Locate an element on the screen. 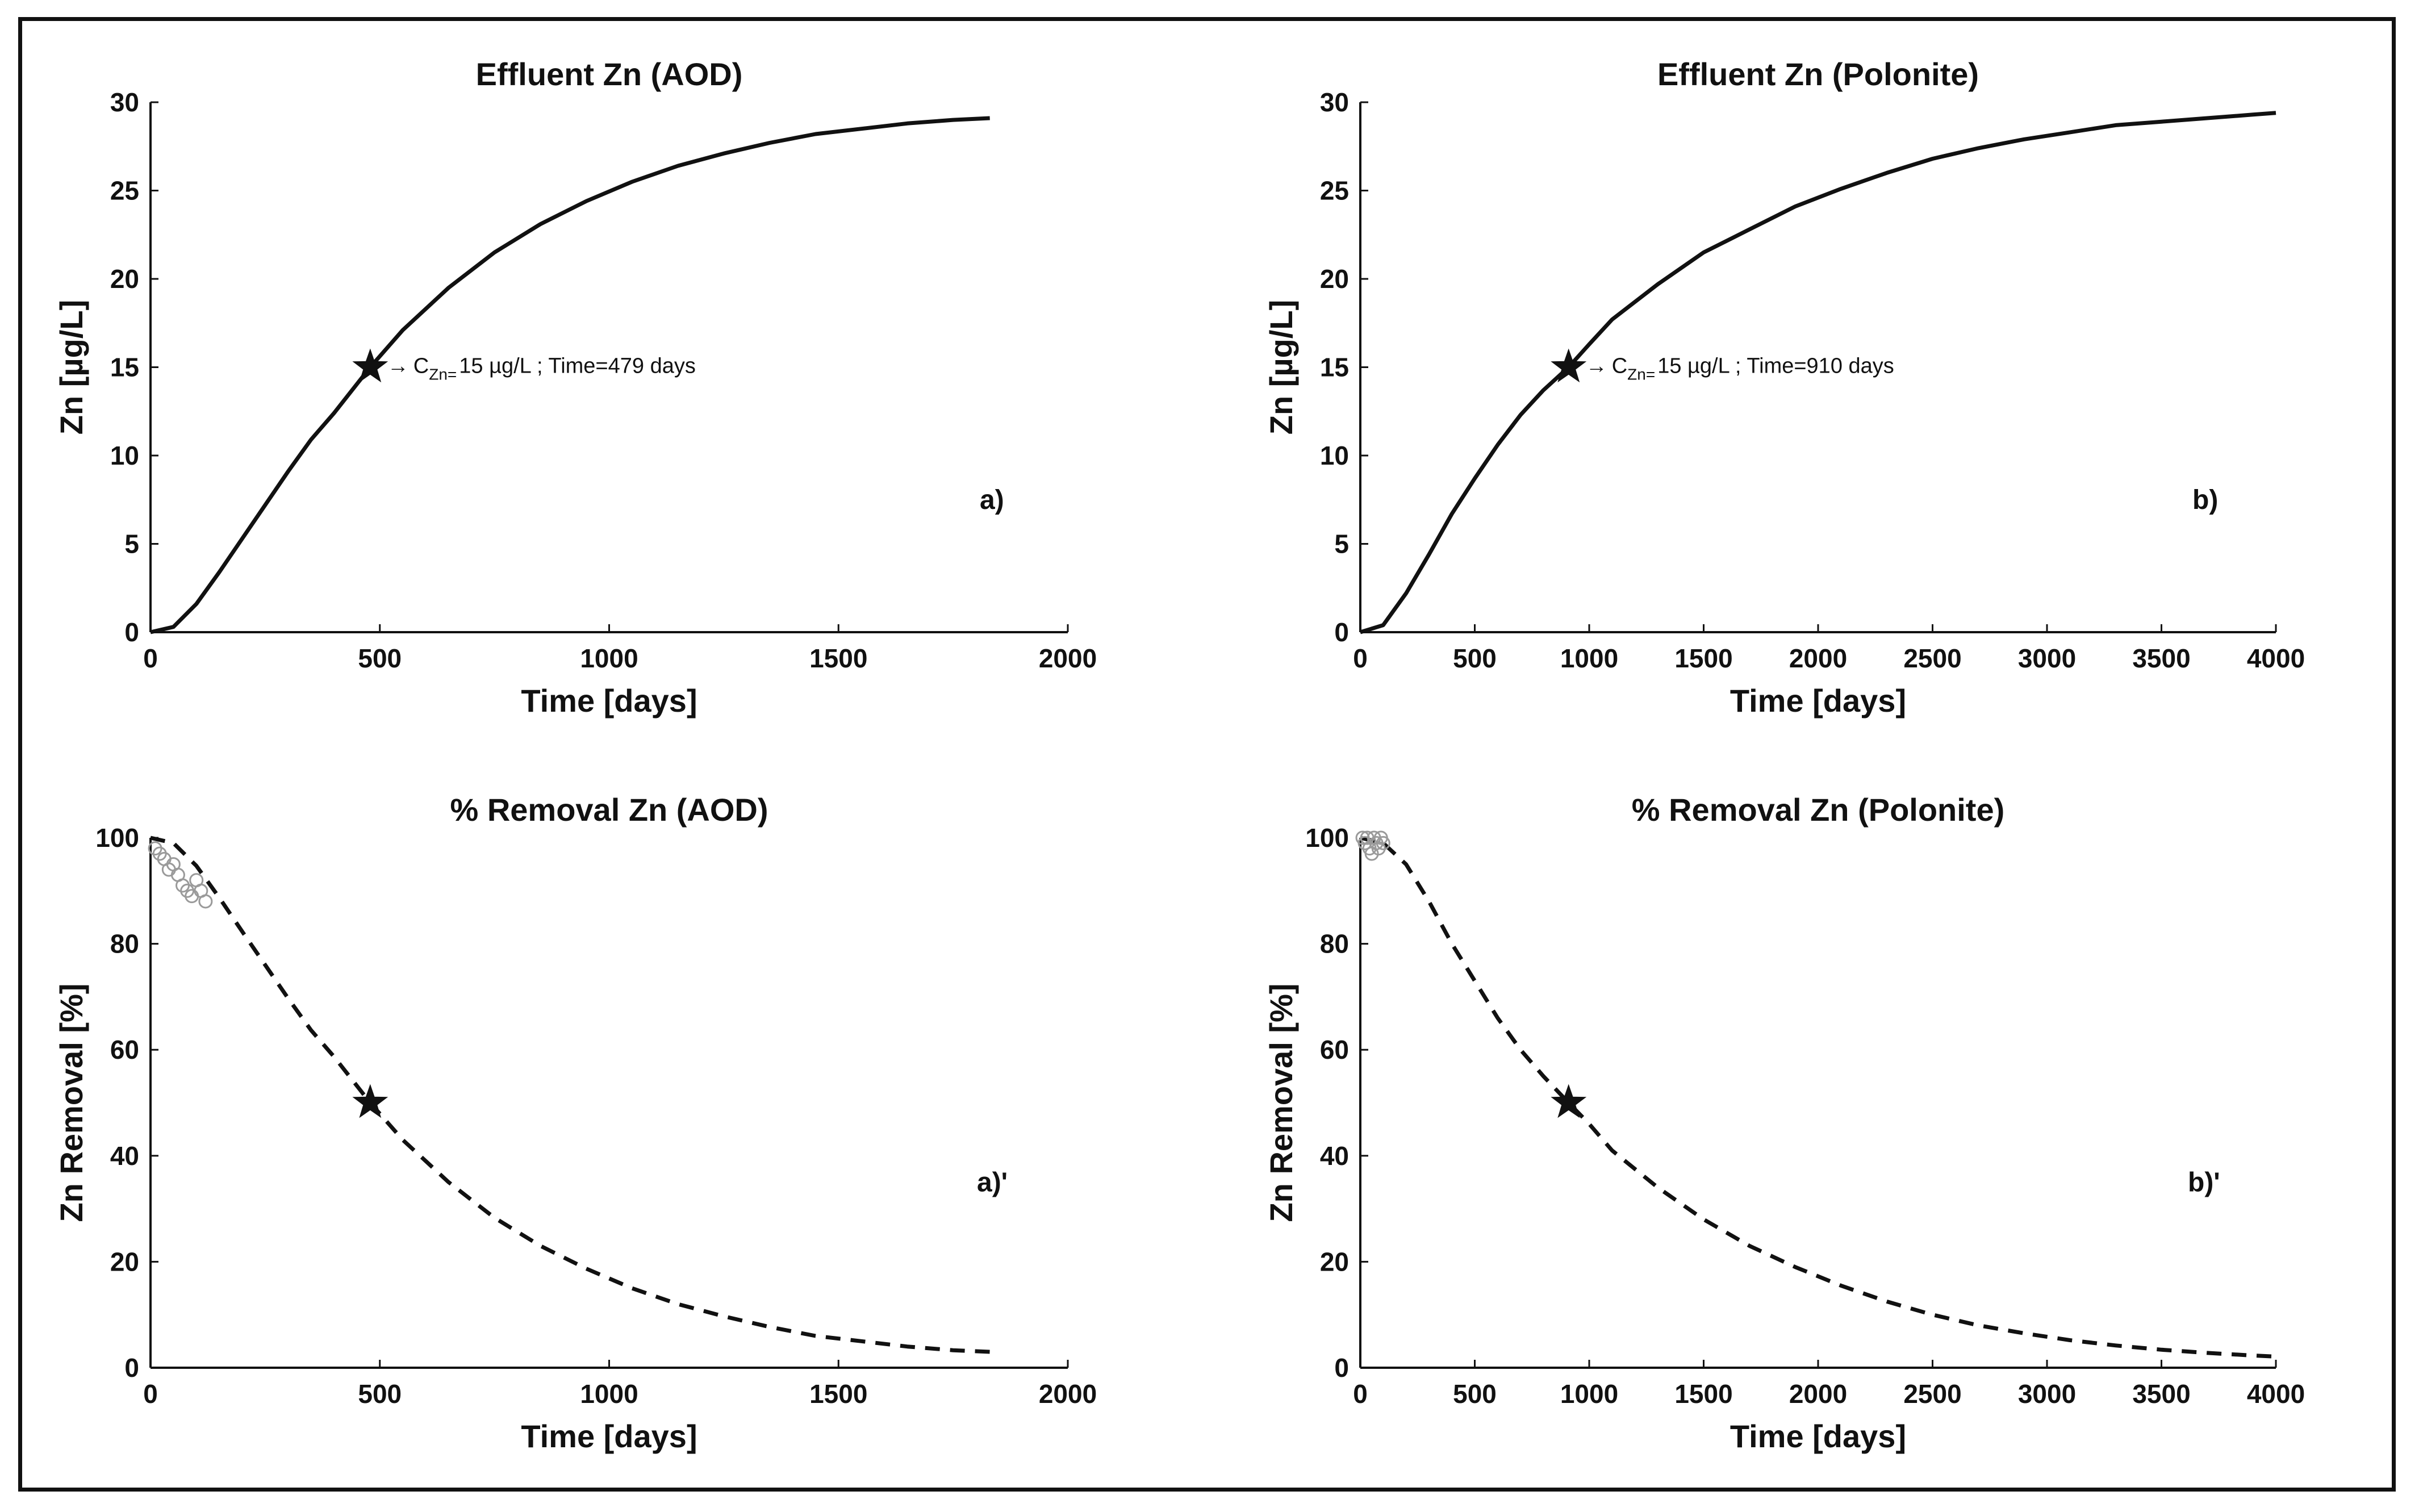 Image resolution: width=2423 pixels, height=1512 pixels. chart-title: Effluent Zn (Polonite) is located at coordinates (1818, 74).